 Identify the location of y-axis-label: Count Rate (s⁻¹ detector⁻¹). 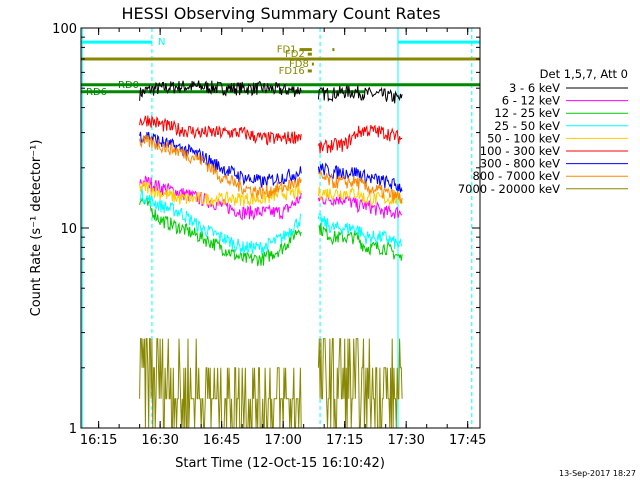
(36, 228).